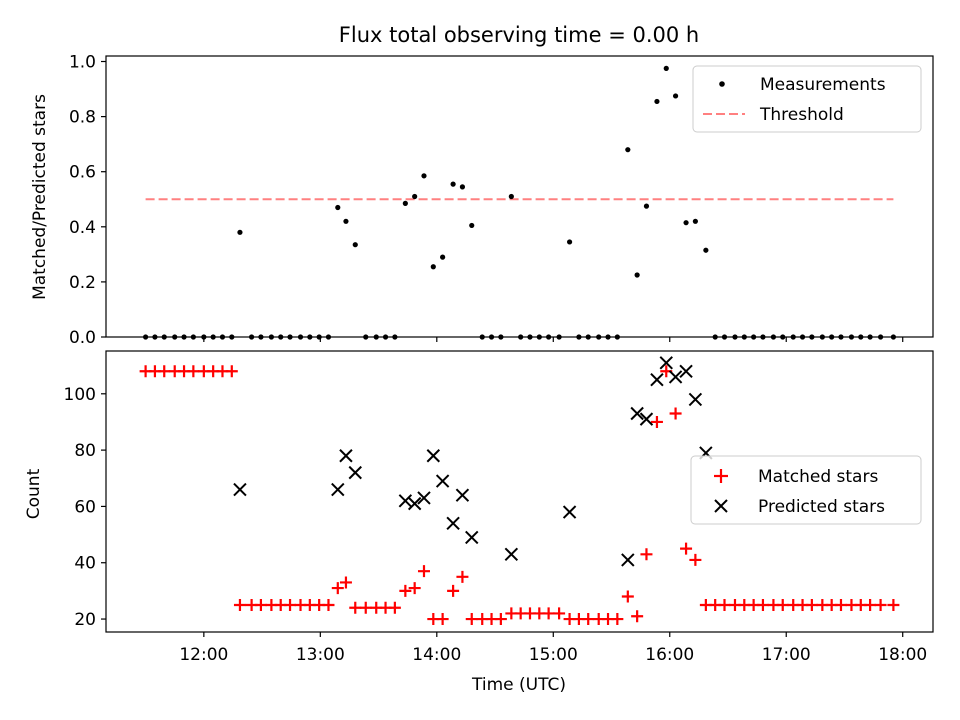  Describe the element at coordinates (85, 451) in the screenshot. I see `bottom-ytick-label: 80` at that location.